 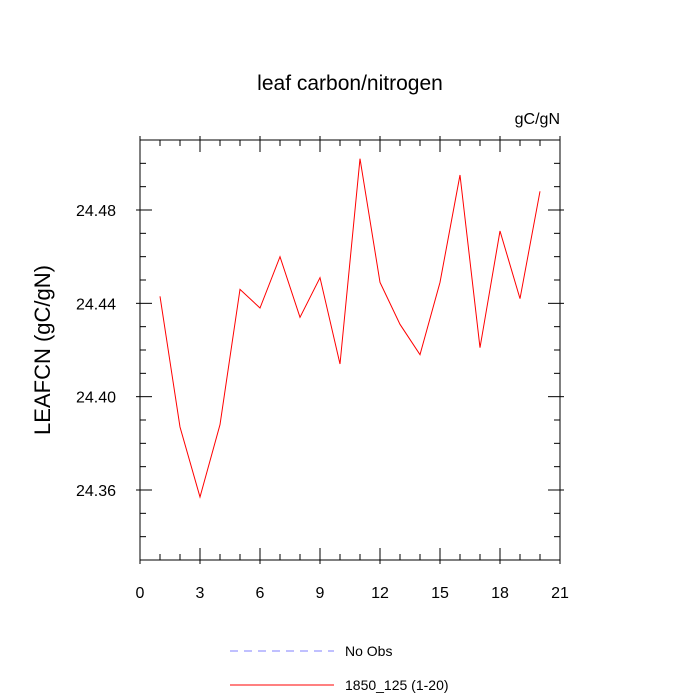 I want to click on legend: No Obs 1850_125 (1-20), so click(x=339, y=668).